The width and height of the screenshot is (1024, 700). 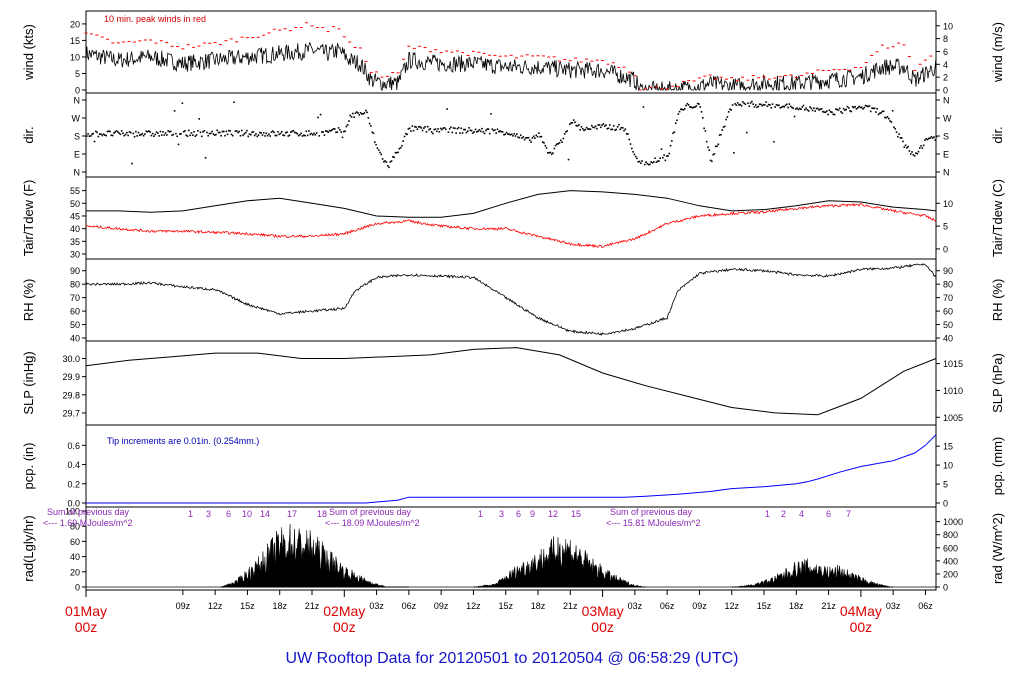 What do you see at coordinates (946, 173) in the screenshot?
I see `dir-ytick-right-label: N` at bounding box center [946, 173].